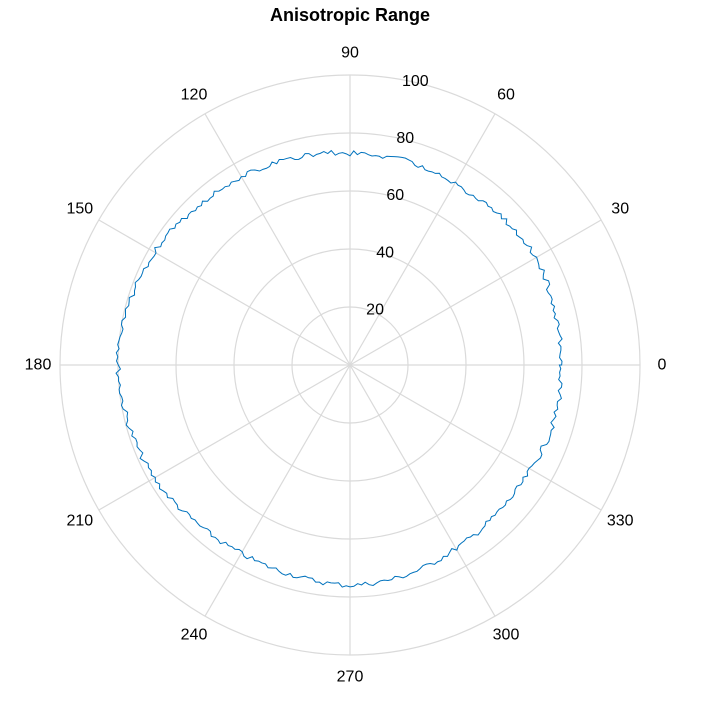 The width and height of the screenshot is (703, 702). I want to click on theta-tick-30: 30, so click(620, 209).